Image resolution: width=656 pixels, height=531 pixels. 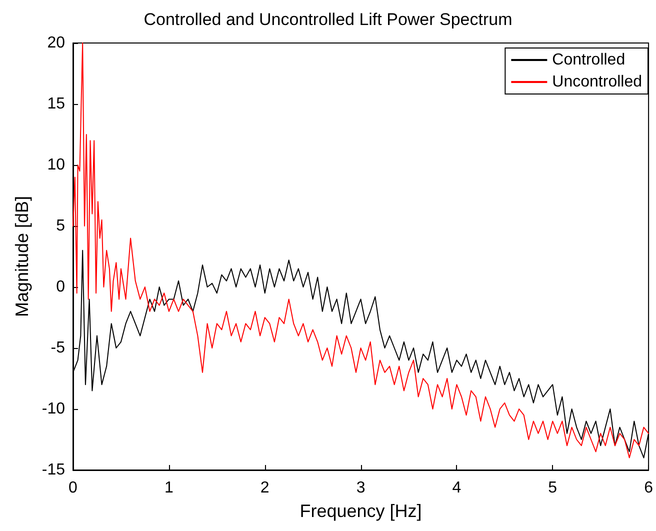 What do you see at coordinates (58, 348) in the screenshot?
I see `y-tick-label: -5` at bounding box center [58, 348].